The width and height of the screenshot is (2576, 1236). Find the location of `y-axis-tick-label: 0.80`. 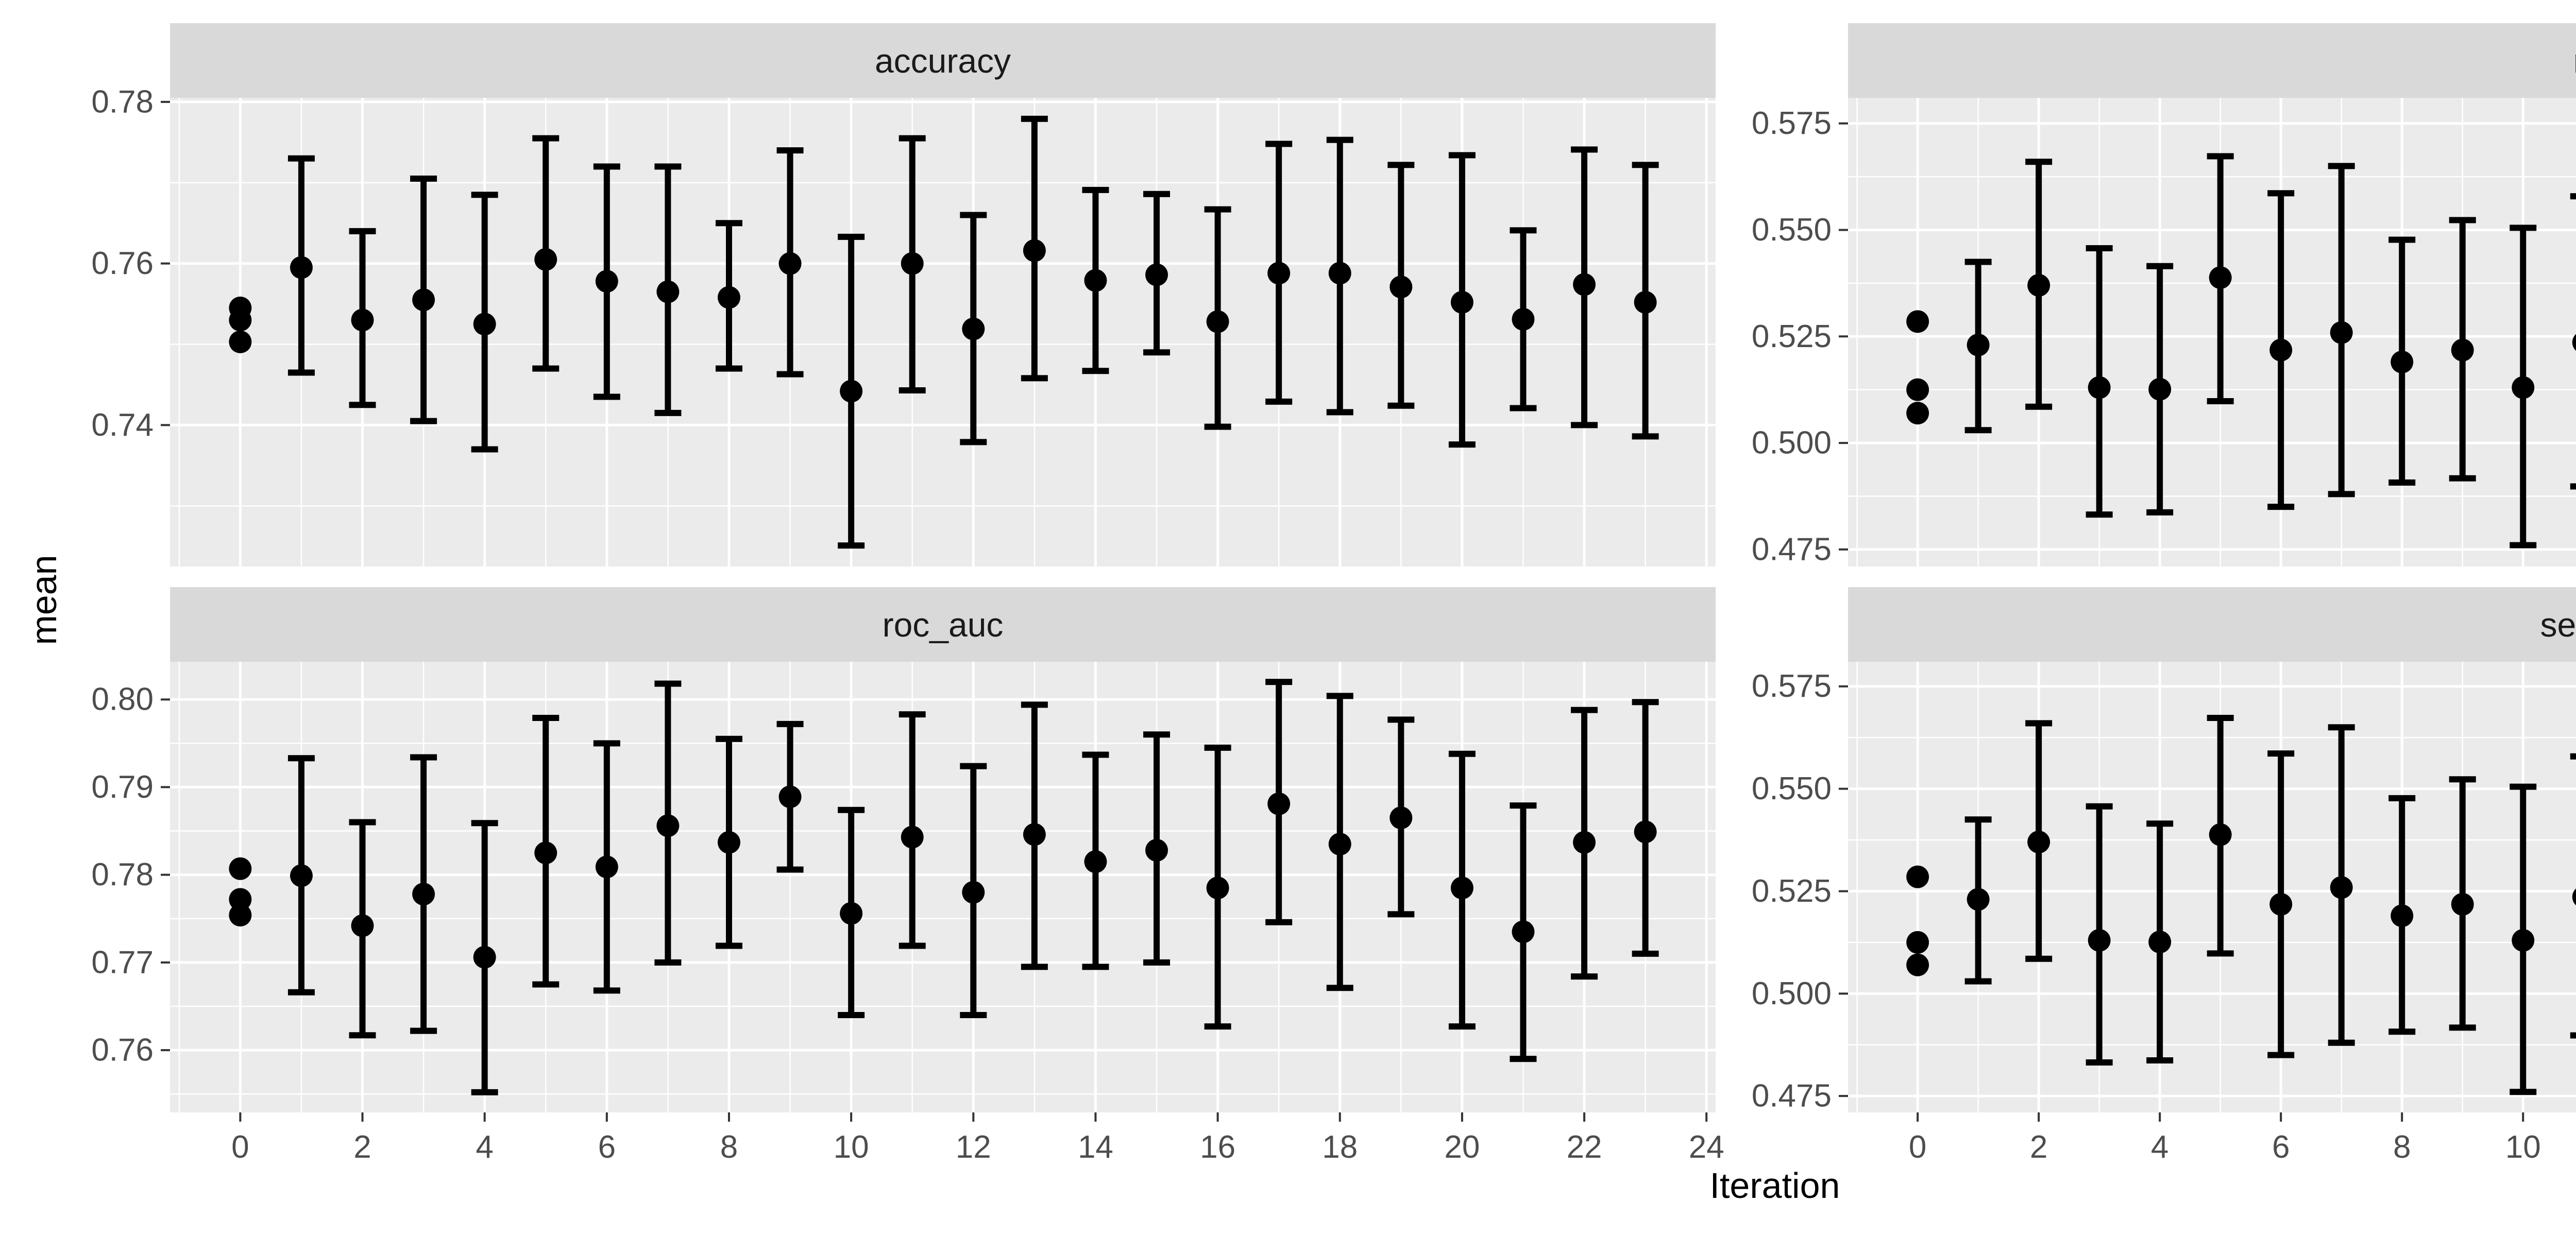

y-axis-tick-label: 0.80 is located at coordinates (122, 700).